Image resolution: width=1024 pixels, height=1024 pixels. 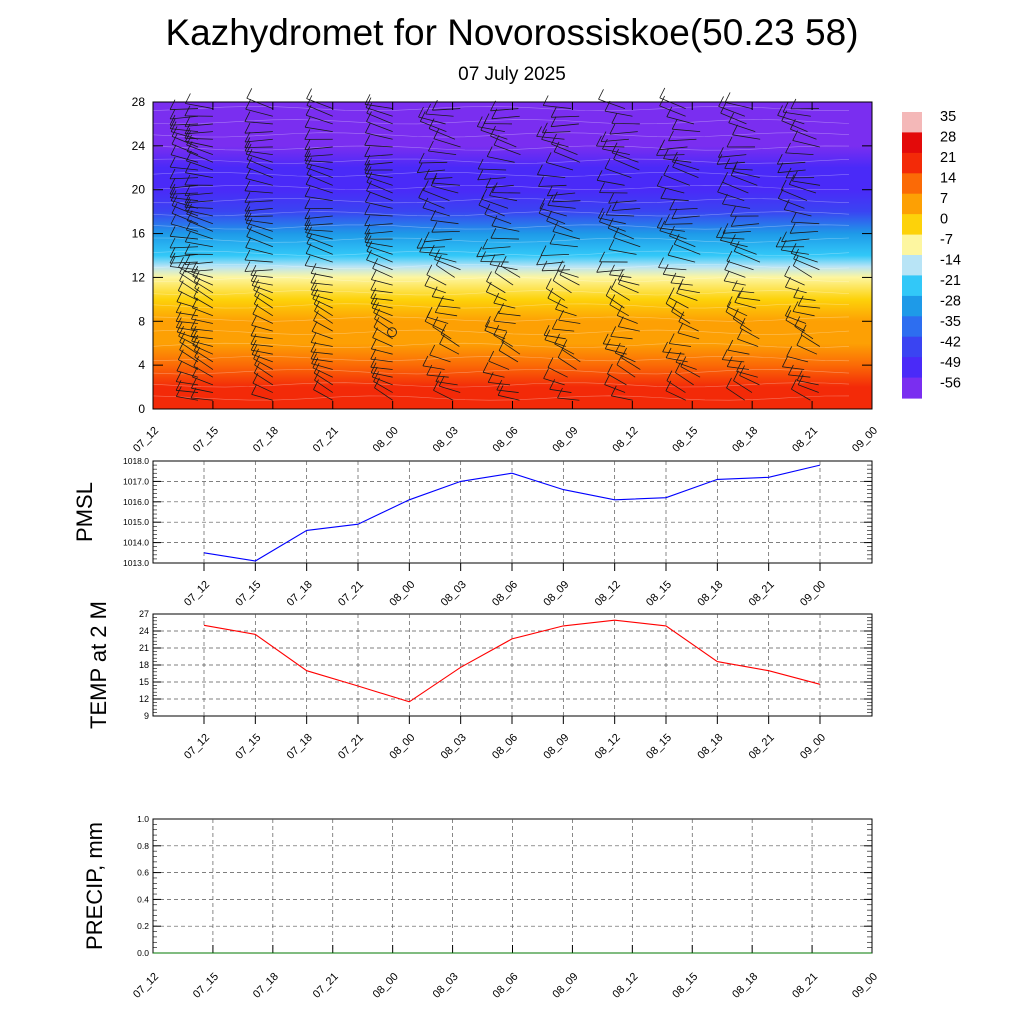 What do you see at coordinates (144, 631) in the screenshot?
I see `y-tick-label: 24` at bounding box center [144, 631].